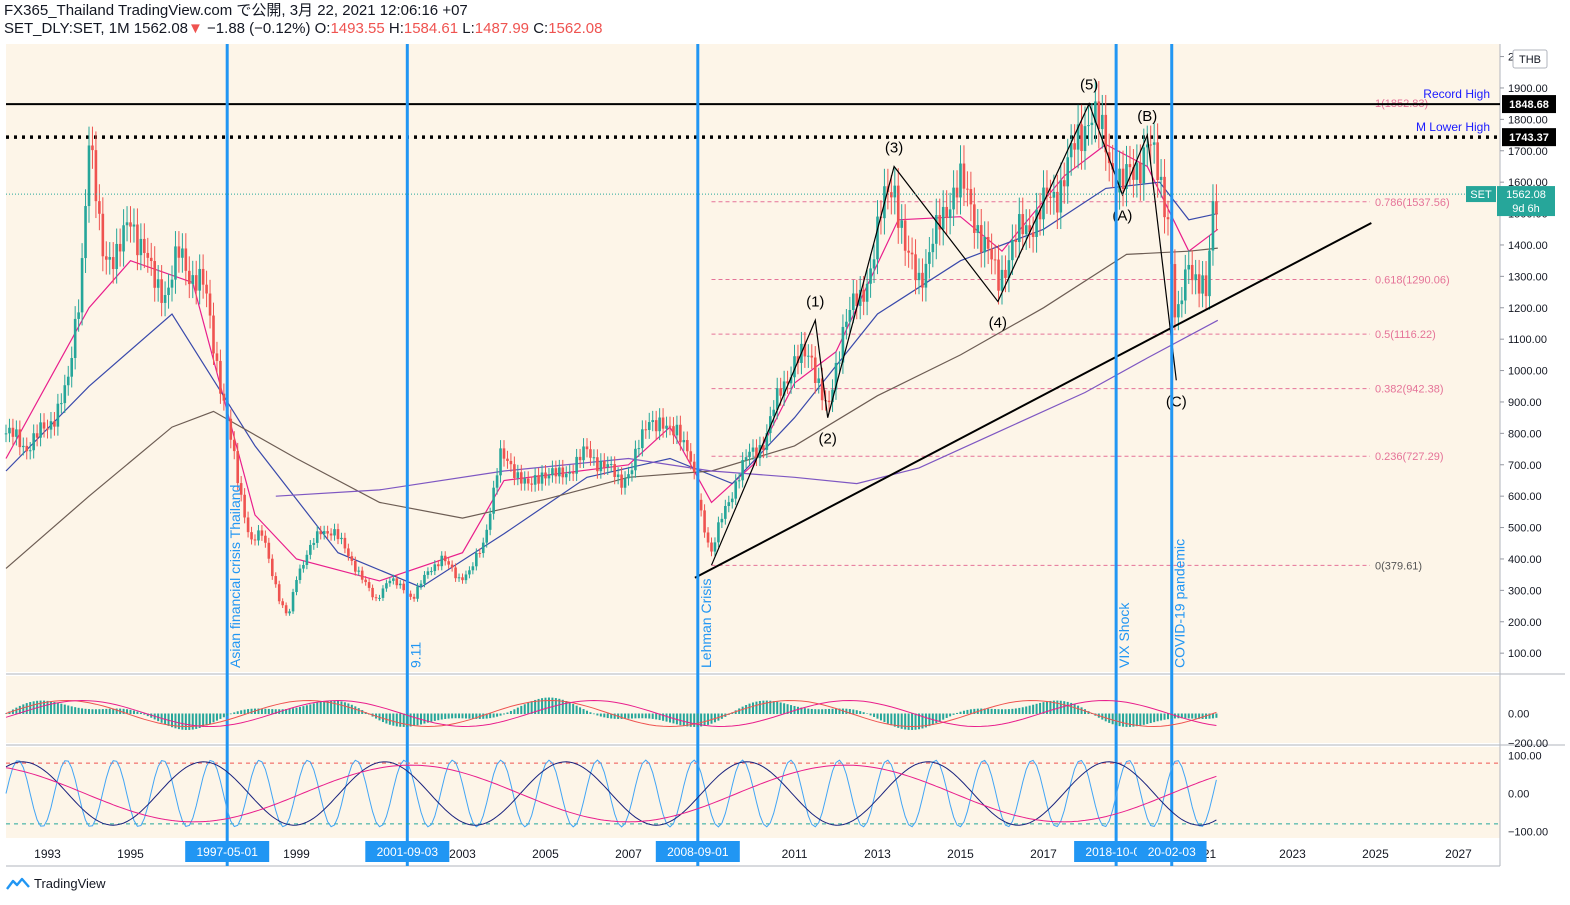 This screenshot has width=1570, height=905. Describe the element at coordinates (1518, 715) in the screenshot. I see `macd-tick-label: 0.00` at that location.